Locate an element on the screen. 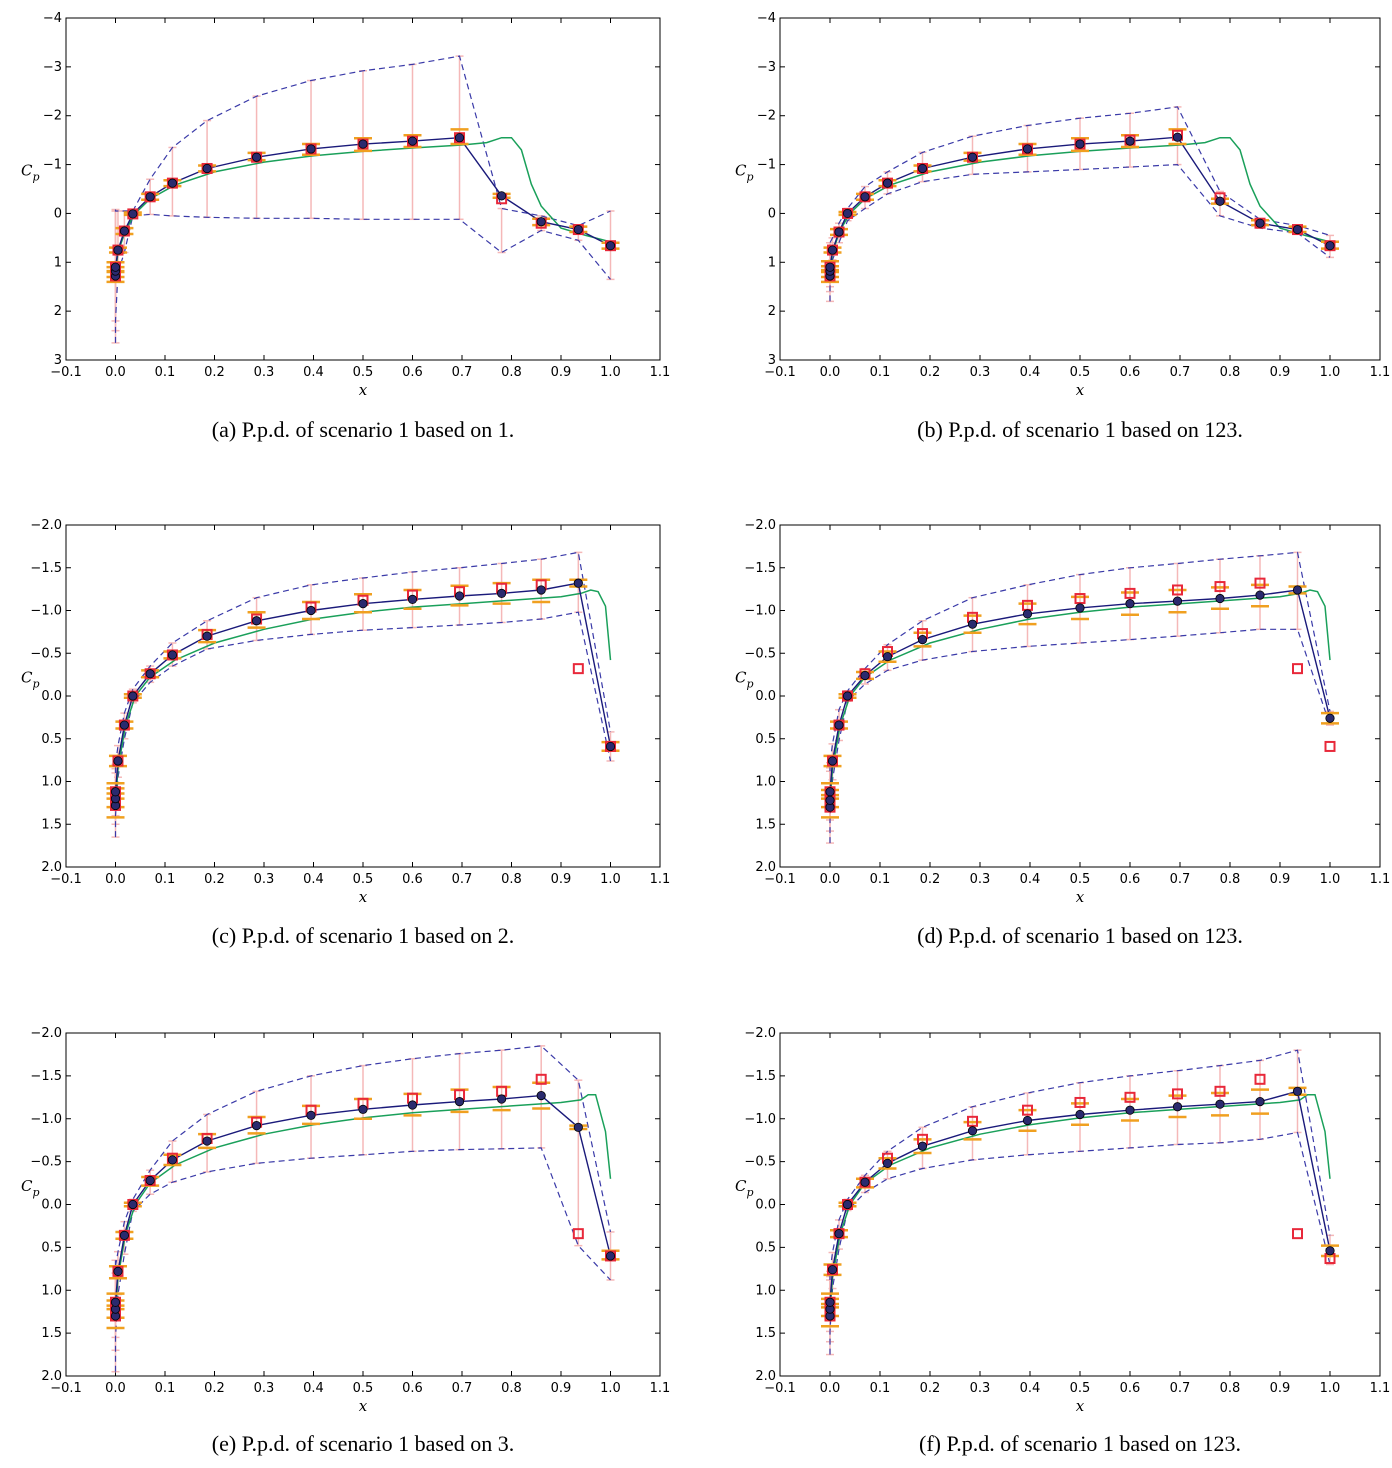 This screenshot has width=1392, height=1468. y-tick-label: −4 is located at coordinates (766, 18).